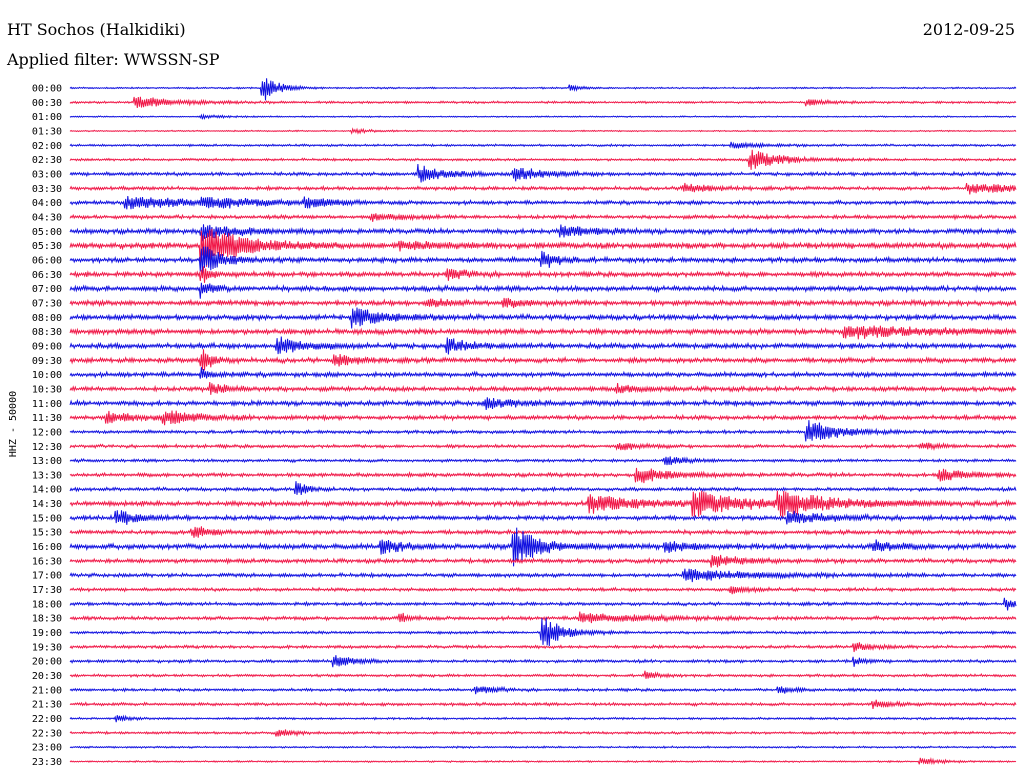 Image resolution: width=1024 pixels, height=780 pixels. What do you see at coordinates (47, 361) in the screenshot?
I see `time-tick-label: 09:30` at bounding box center [47, 361].